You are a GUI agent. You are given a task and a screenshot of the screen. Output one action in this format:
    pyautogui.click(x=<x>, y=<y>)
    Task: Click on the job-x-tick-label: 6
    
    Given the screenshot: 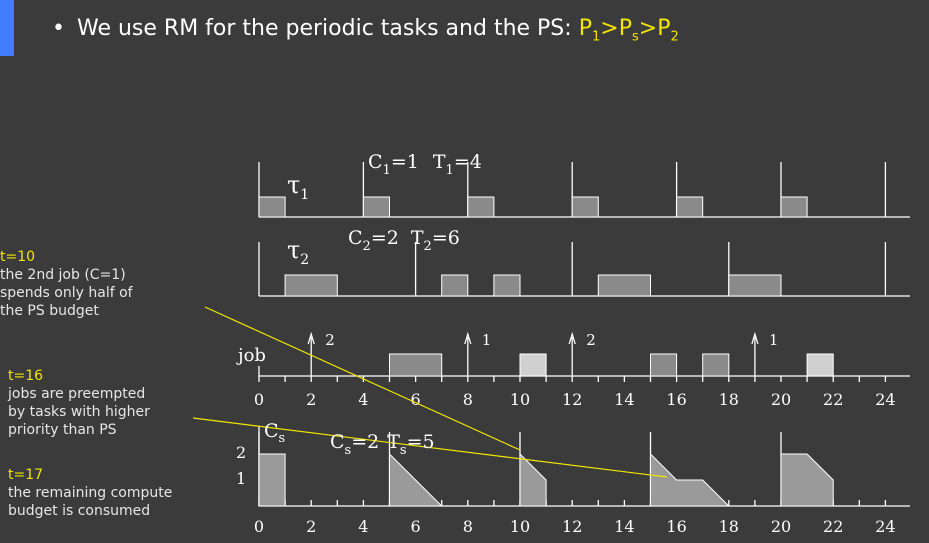 What is the action you would take?
    pyautogui.click(x=416, y=399)
    